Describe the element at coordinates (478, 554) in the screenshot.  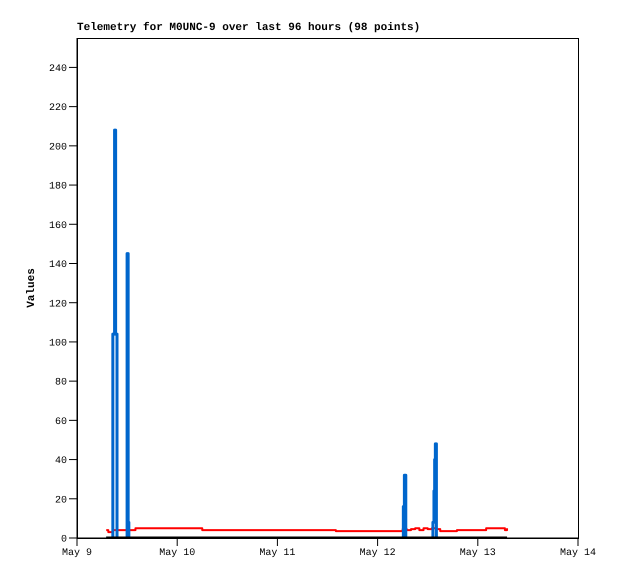
I see `x-tick-label: May 13` at that location.